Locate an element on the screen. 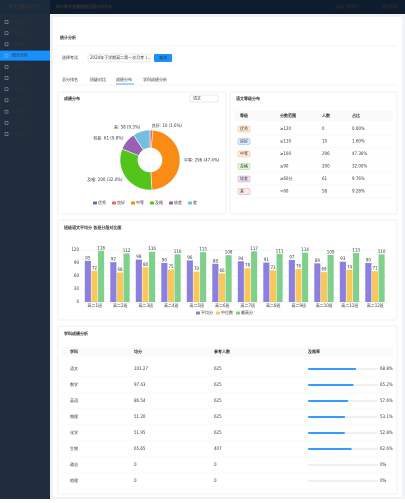 This screenshot has height=503, width=405. nav-item: 系统配置 is located at coordinates (20, 133).